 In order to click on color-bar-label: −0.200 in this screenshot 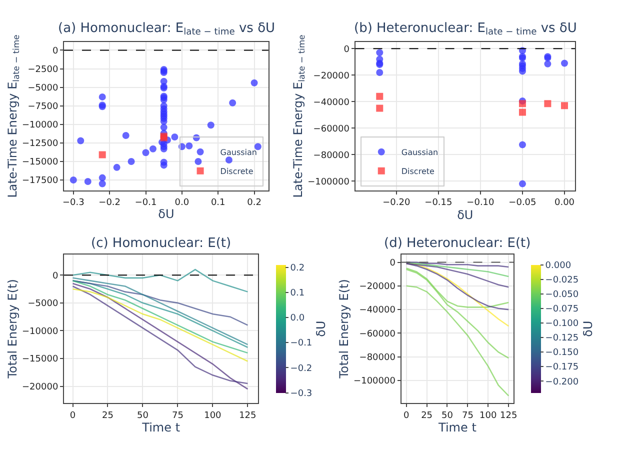, I will do `click(562, 382)`.